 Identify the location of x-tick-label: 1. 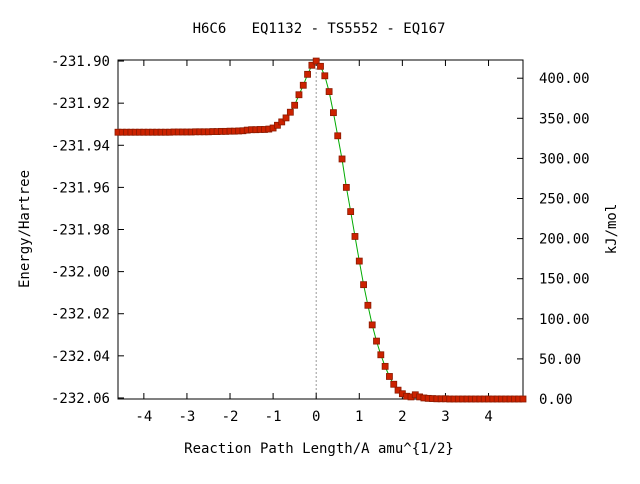
(359, 417).